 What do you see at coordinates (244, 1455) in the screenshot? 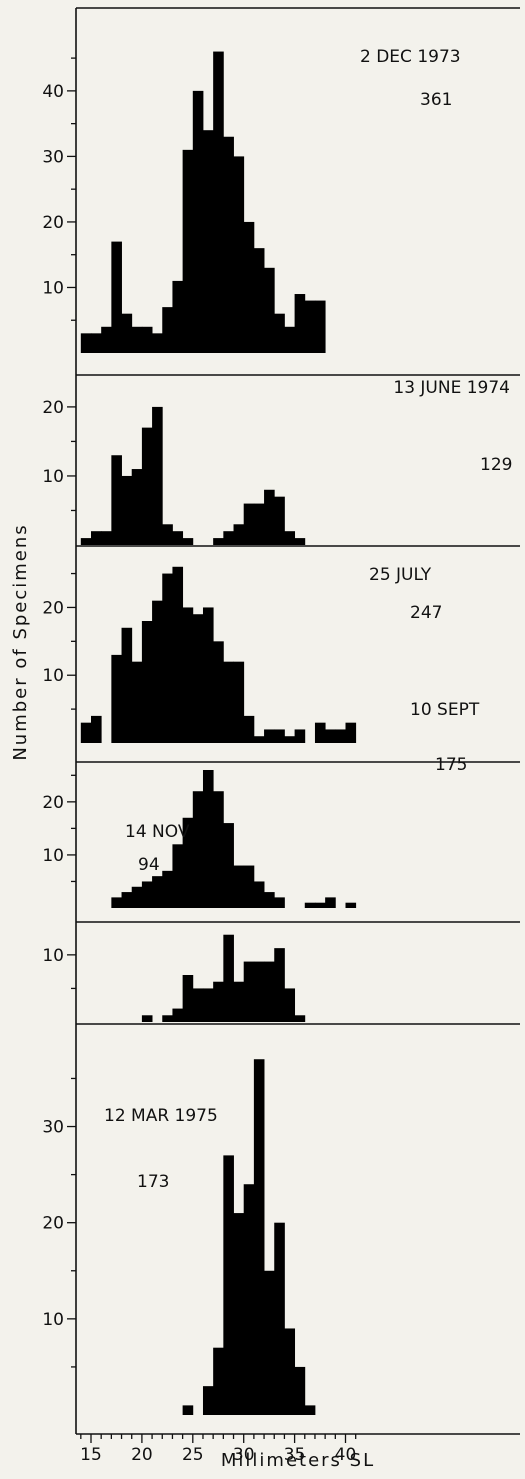
I see `x-tick-label: 30` at bounding box center [244, 1455].